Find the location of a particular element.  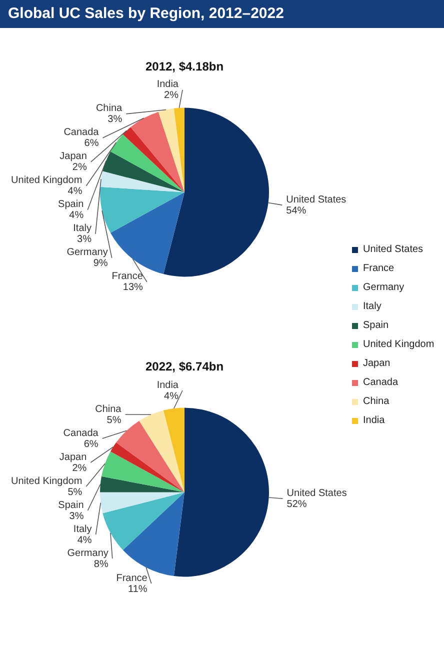

legend-label: Canada is located at coordinates (381, 383).